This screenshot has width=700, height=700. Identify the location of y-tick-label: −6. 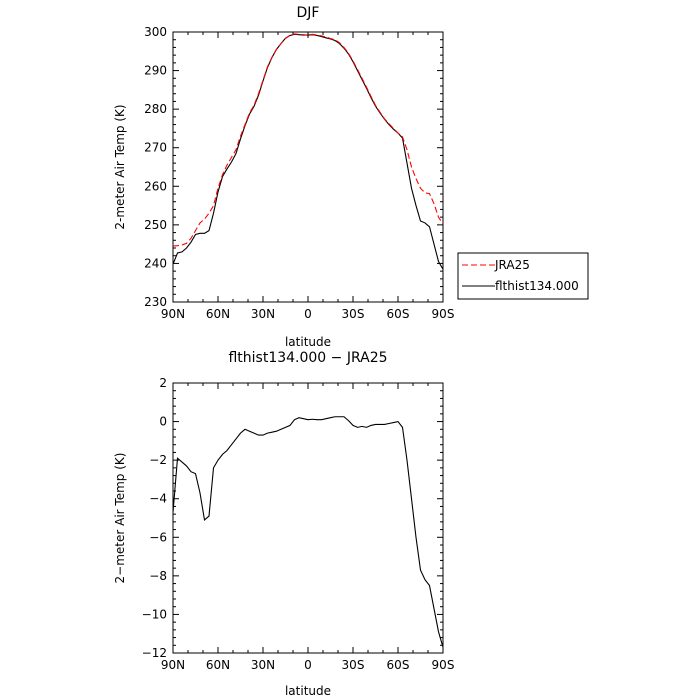
(158, 537).